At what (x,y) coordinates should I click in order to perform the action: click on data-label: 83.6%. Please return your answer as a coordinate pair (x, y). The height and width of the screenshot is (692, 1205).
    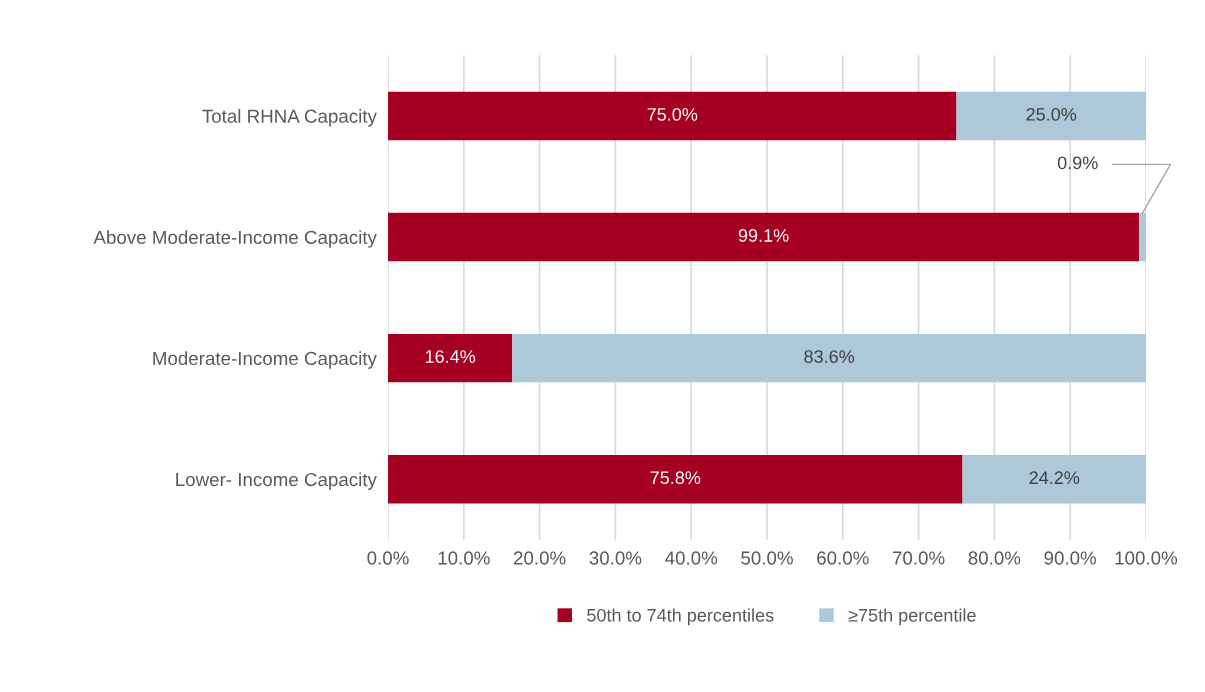
    Looking at the image, I should click on (829, 356).